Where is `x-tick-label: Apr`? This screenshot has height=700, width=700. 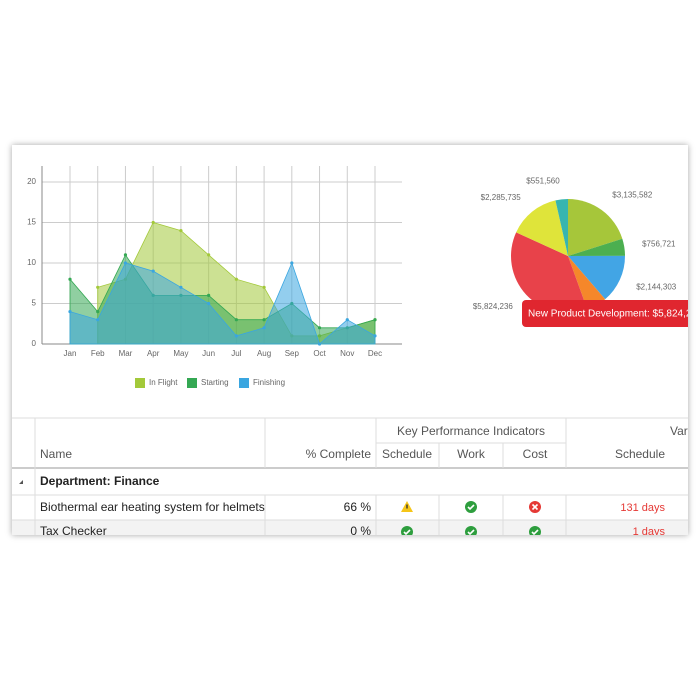 x-tick-label: Apr is located at coordinates (153, 353).